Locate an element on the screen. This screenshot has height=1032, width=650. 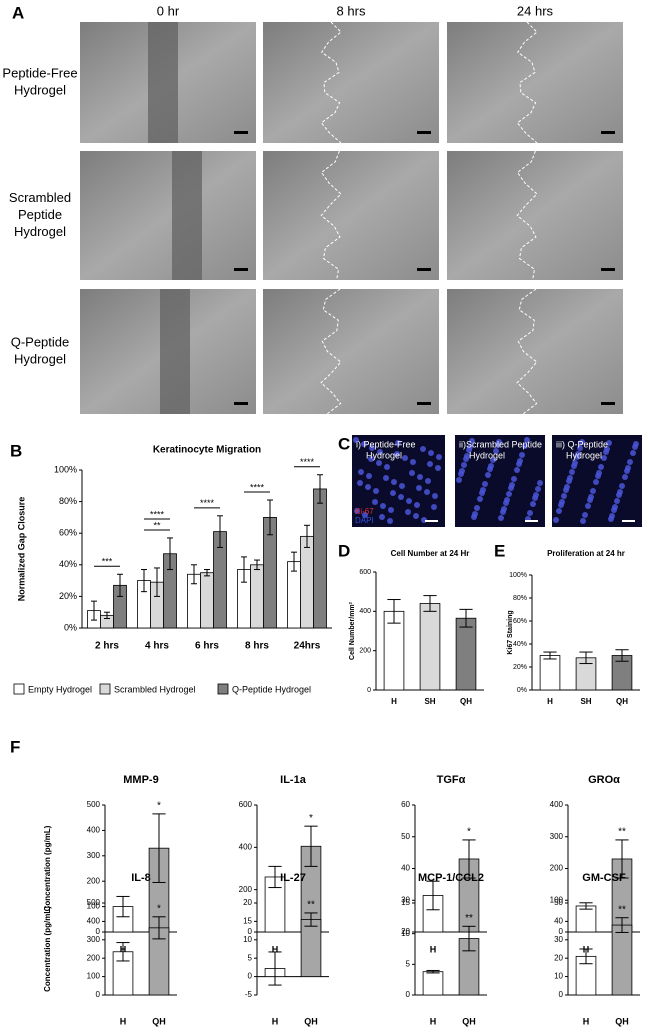
legend-label: Scrambled Hydrogel is located at coordinates (155, 689).